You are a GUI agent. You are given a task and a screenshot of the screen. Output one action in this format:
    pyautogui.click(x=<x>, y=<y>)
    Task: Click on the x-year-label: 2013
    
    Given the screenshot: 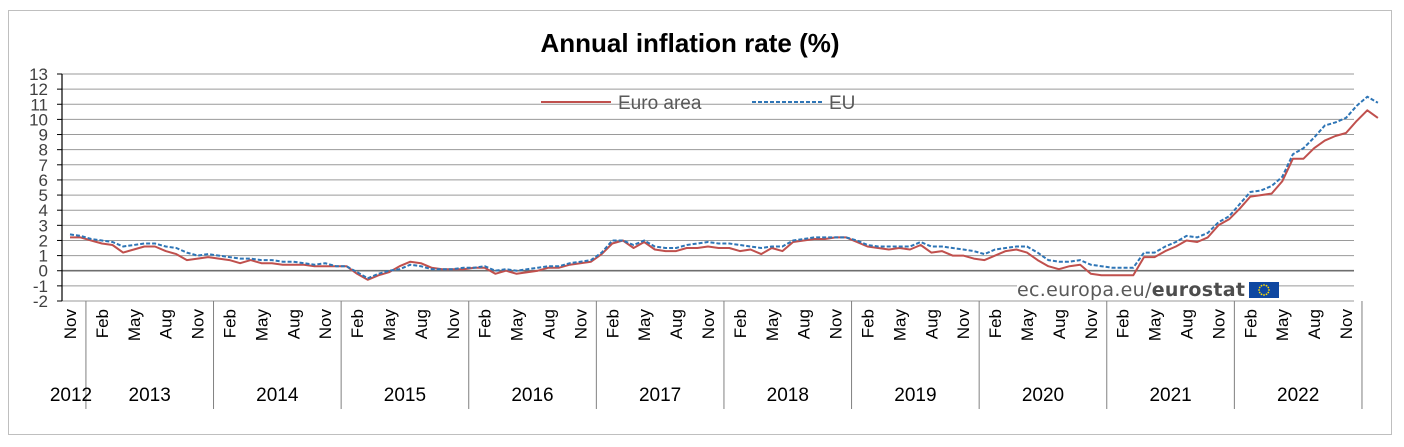 What is the action you would take?
    pyautogui.click(x=150, y=395)
    